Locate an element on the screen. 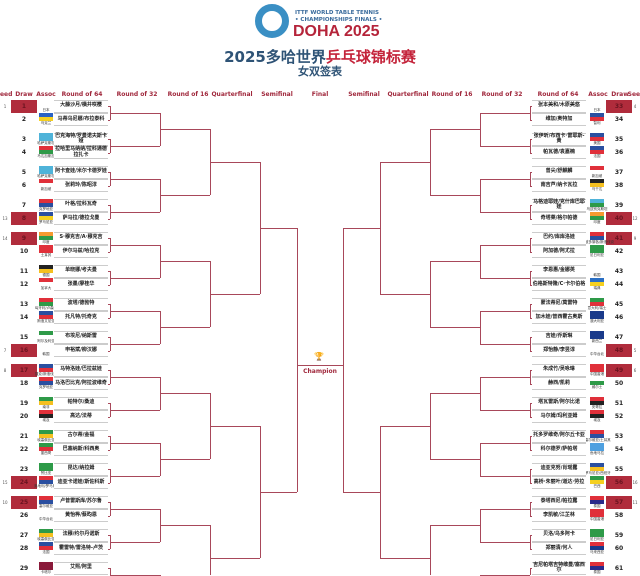 The image size is (640, 576). player-pair-name: 南吉芦/纳卡瓦拉 is located at coordinates (559, 185).